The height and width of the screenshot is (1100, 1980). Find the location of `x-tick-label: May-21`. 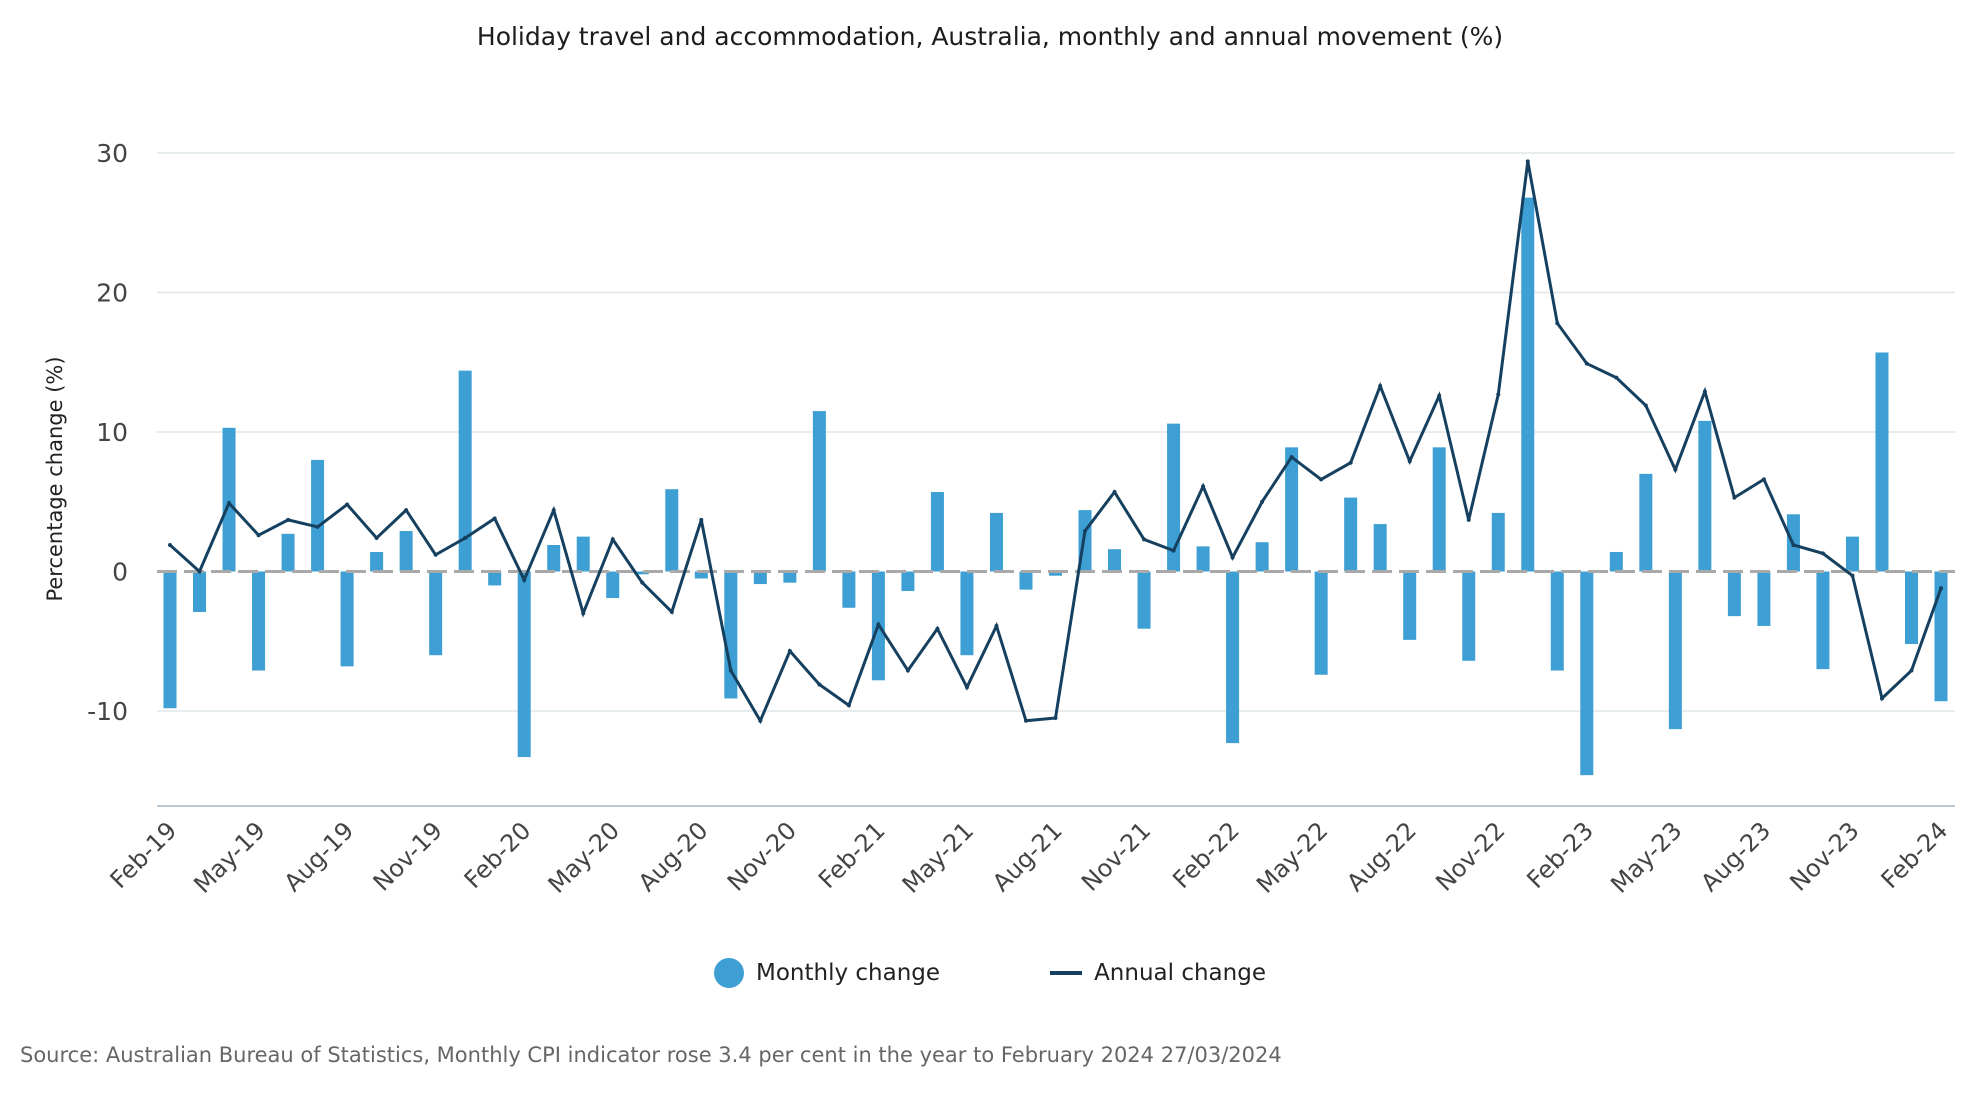

x-tick-label: May-21 is located at coordinates (938, 857).